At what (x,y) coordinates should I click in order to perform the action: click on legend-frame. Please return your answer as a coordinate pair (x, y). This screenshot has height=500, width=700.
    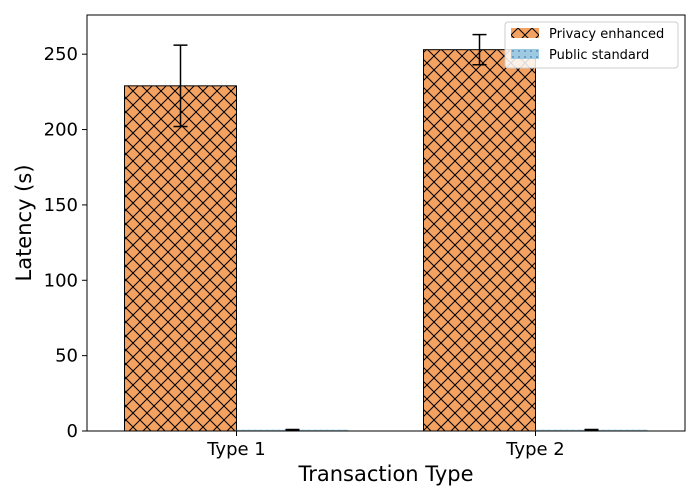
    Looking at the image, I should click on (591, 45).